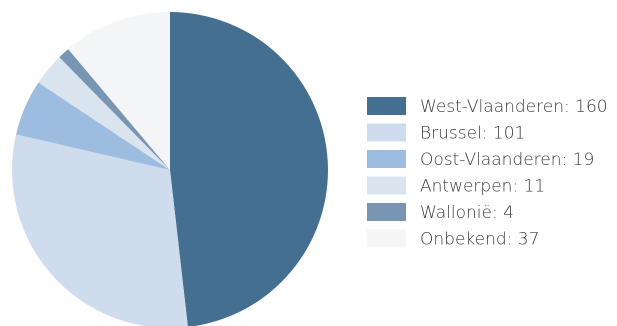  Describe the element at coordinates (467, 213) in the screenshot. I see `legend-label: Wallonië: 4` at that location.